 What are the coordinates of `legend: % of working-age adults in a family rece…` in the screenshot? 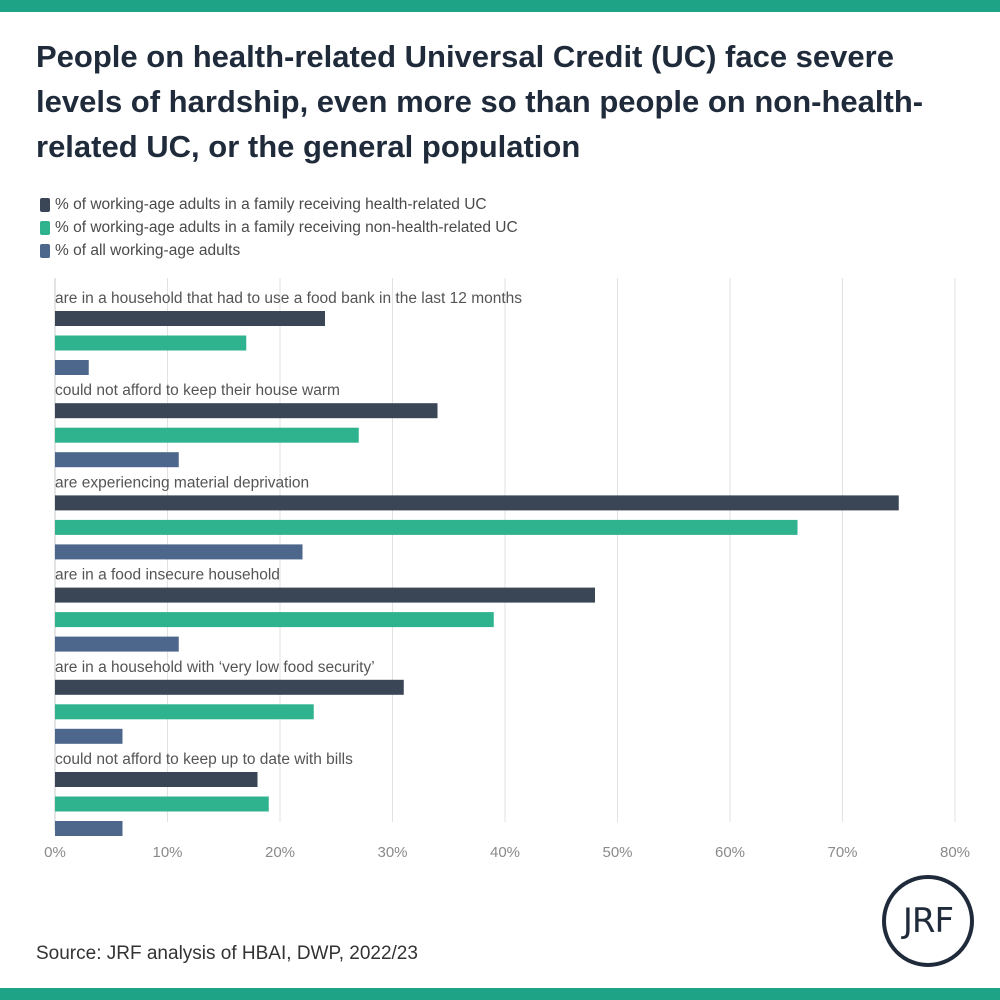 It's located at (279, 227).